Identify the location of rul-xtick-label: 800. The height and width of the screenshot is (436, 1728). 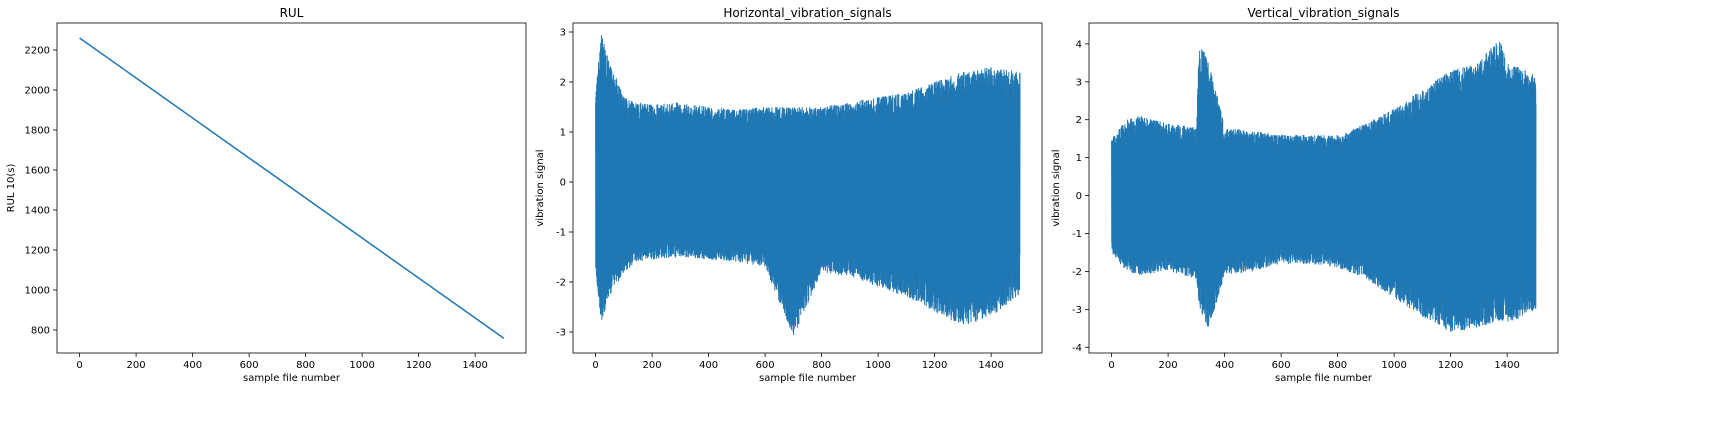
(305, 365).